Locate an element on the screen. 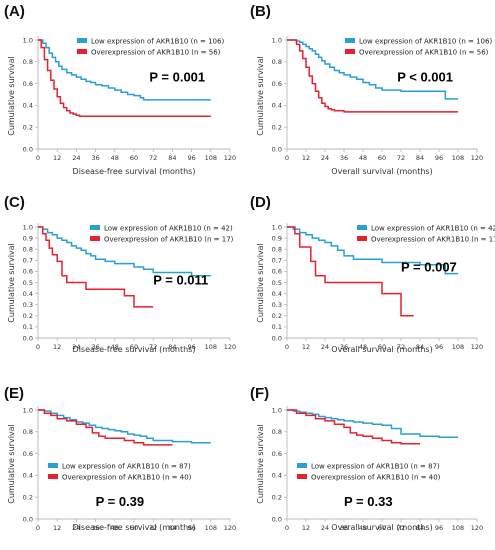  legend-label: Low expression of AKR1B10 (n = 87) is located at coordinates (375, 467).